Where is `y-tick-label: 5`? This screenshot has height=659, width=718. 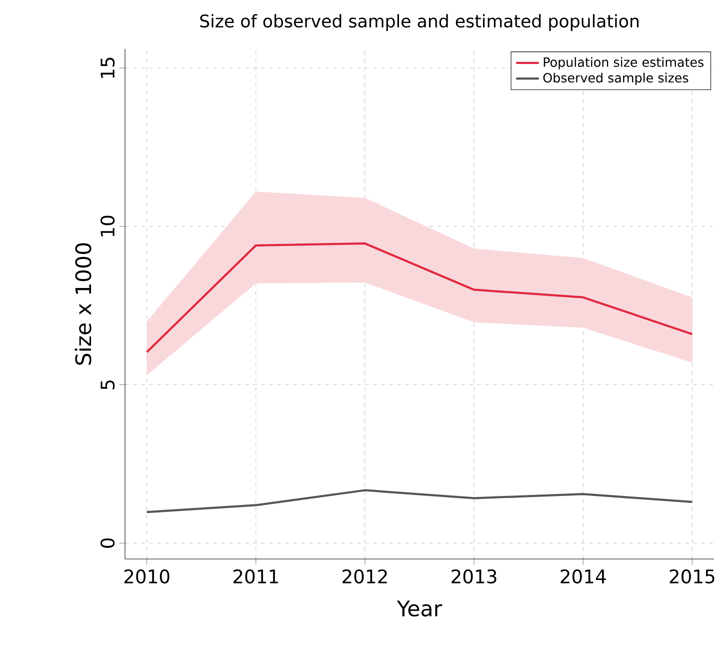 y-tick-label: 5 is located at coordinates (107, 385).